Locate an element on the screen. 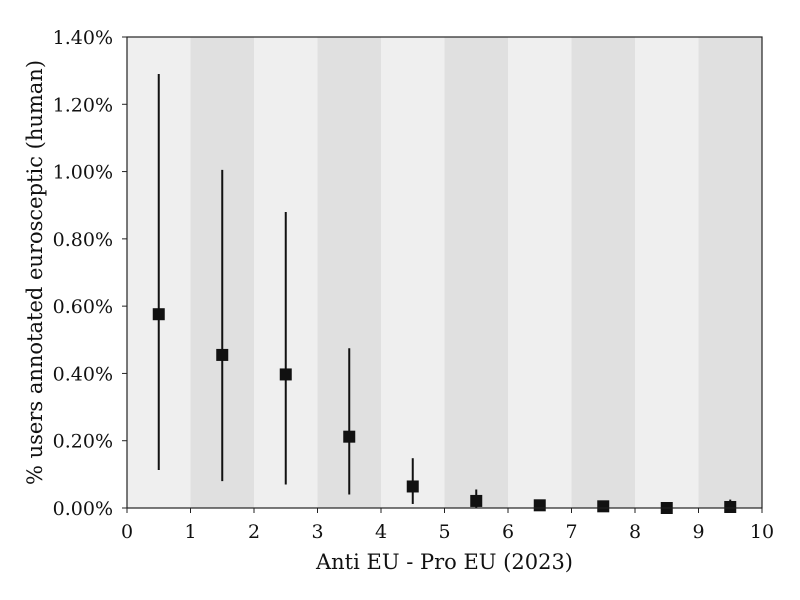 The image size is (800, 600). x-axis-title: Anti EU - Pro EU (2023) is located at coordinates (444, 562).